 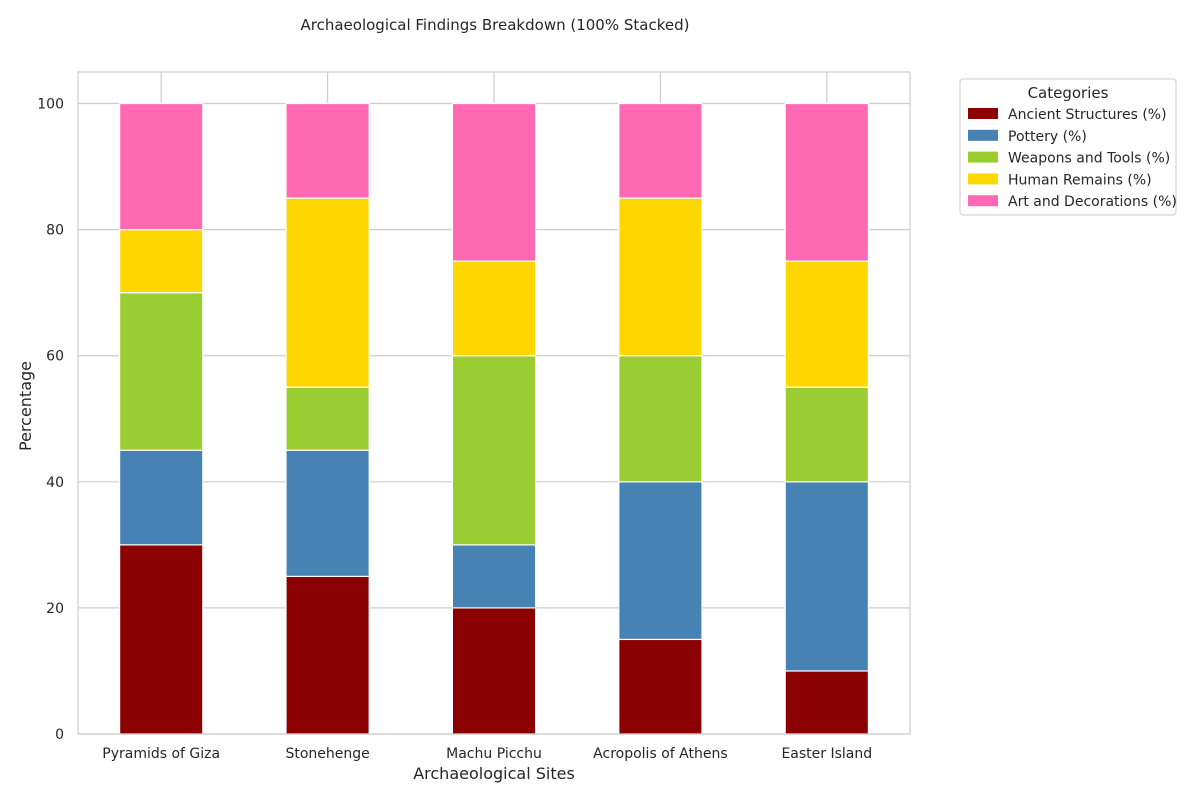 I want to click on legend-label: Art and Decorations (%), so click(x=1092, y=202).